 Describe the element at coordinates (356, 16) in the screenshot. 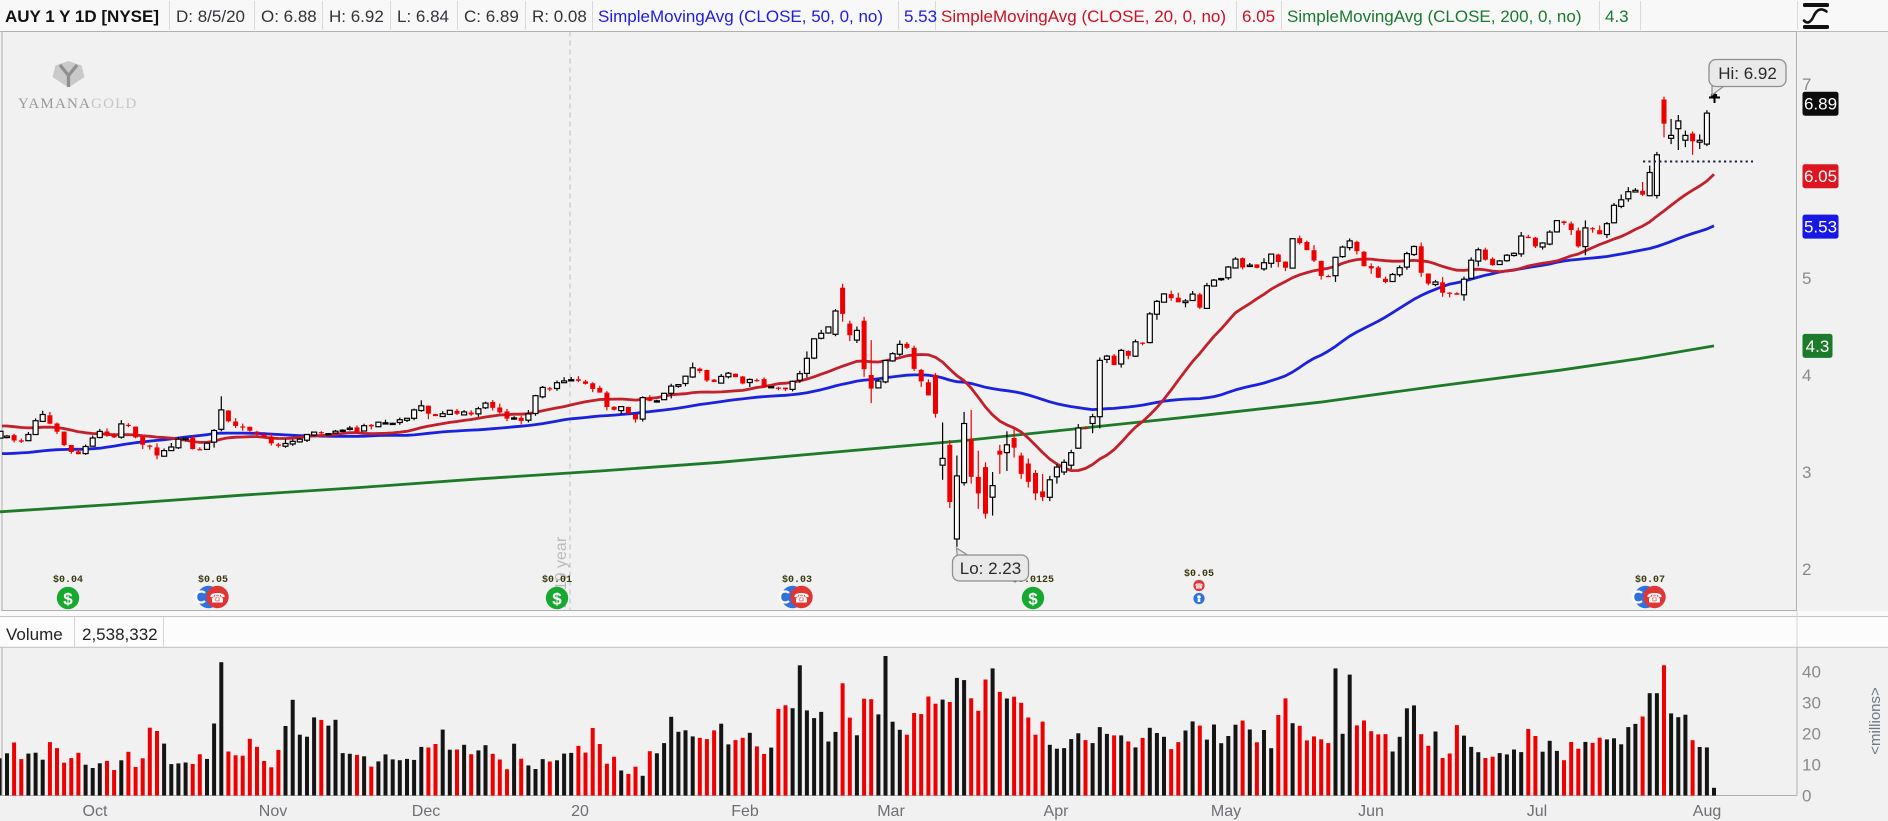

I see `svg-text: H: 6.92` at that location.